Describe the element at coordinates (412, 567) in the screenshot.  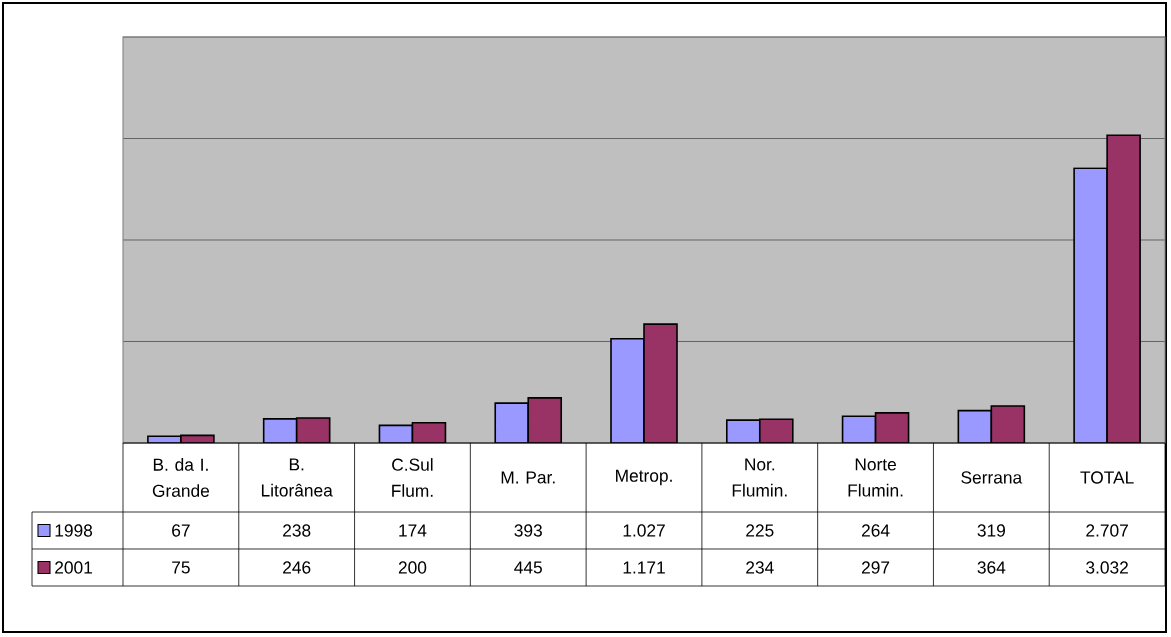
I see `data-label: 200` at that location.